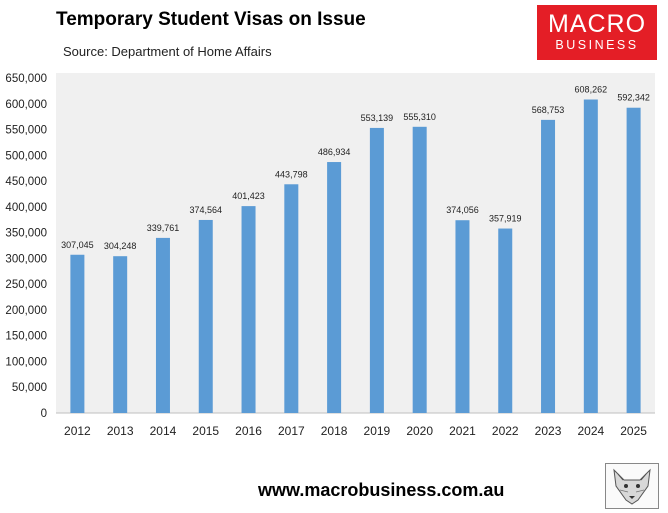 The image size is (668, 513). I want to click on y-tick-label: 150,000, so click(26, 337).